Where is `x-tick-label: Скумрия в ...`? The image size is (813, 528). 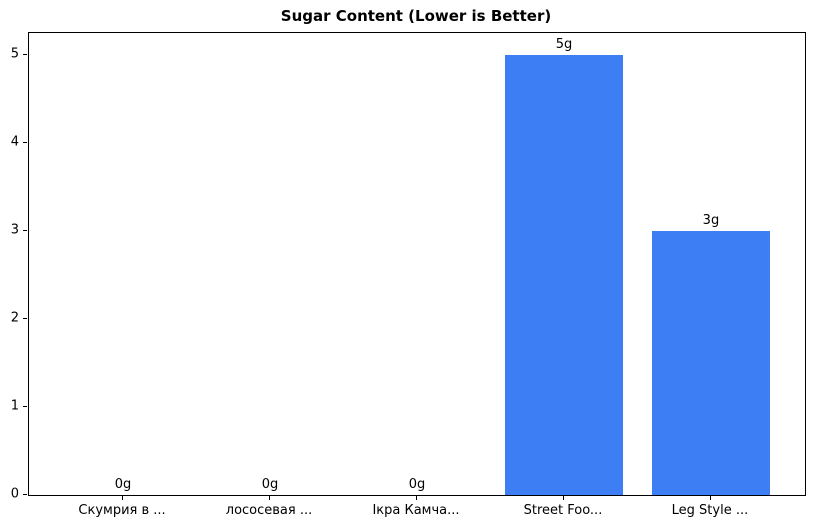
x-tick-label: Скумрия в ... is located at coordinates (122, 510).